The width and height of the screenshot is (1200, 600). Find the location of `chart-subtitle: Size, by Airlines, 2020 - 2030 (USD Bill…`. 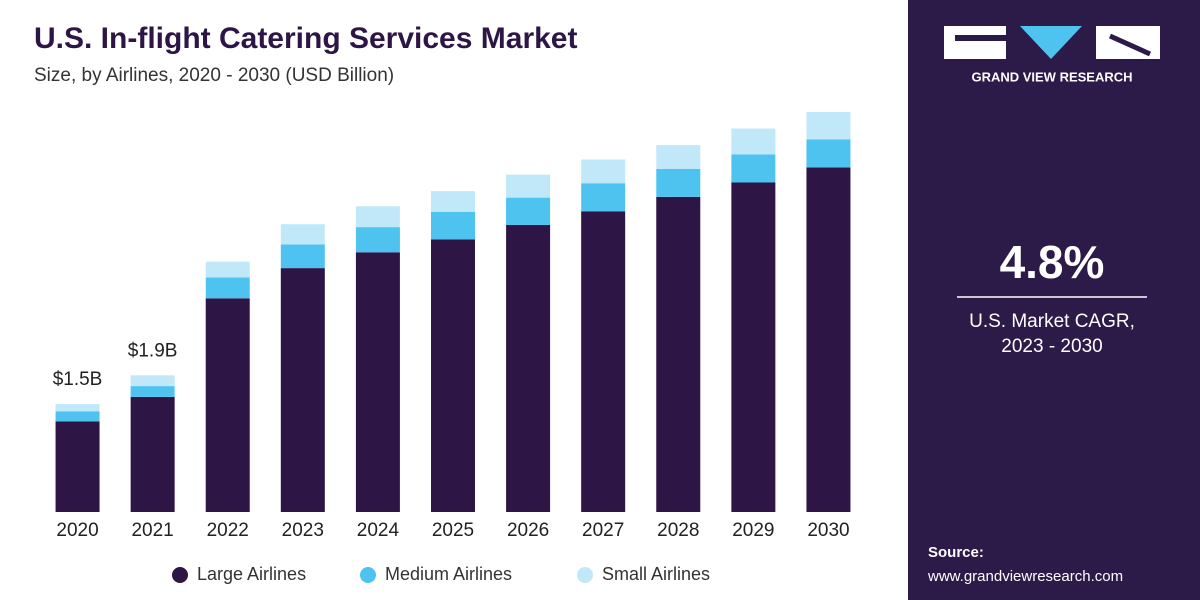

chart-subtitle: Size, by Airlines, 2020 - 2030 (USD Bill… is located at coordinates (214, 75).